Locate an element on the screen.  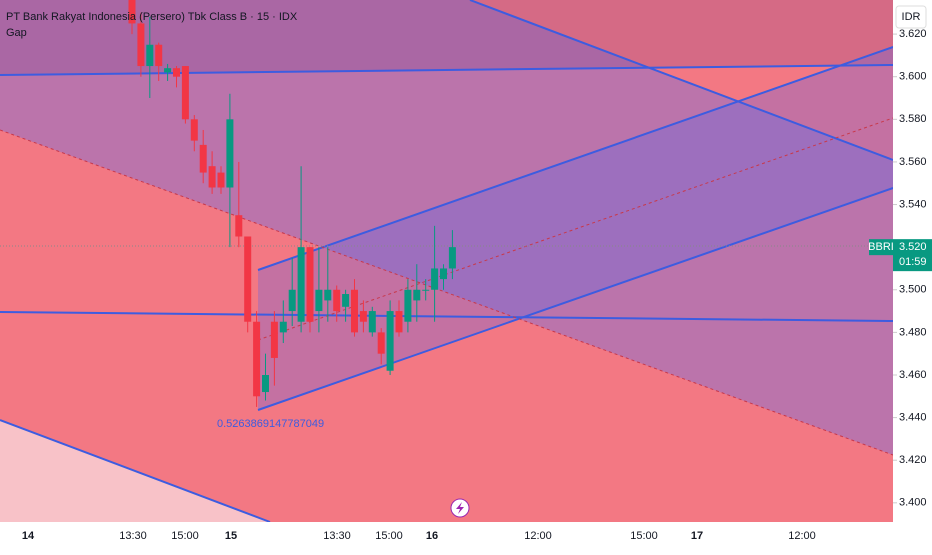
y-tick-label: 3.400 is located at coordinates (913, 503).